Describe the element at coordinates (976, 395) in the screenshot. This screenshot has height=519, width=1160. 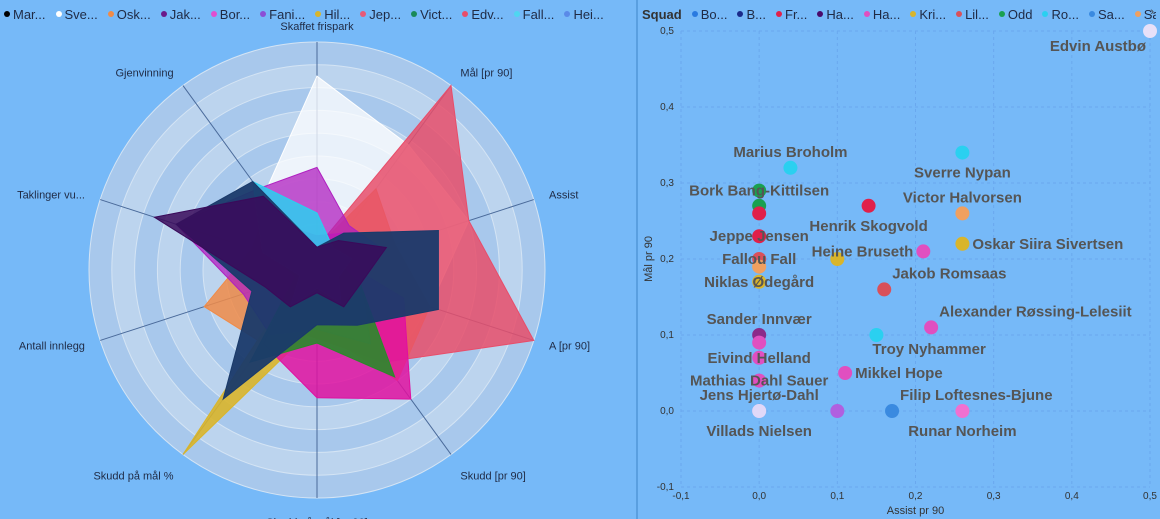
I see `point-label: Filip Loftesnes-Bjune` at that location.